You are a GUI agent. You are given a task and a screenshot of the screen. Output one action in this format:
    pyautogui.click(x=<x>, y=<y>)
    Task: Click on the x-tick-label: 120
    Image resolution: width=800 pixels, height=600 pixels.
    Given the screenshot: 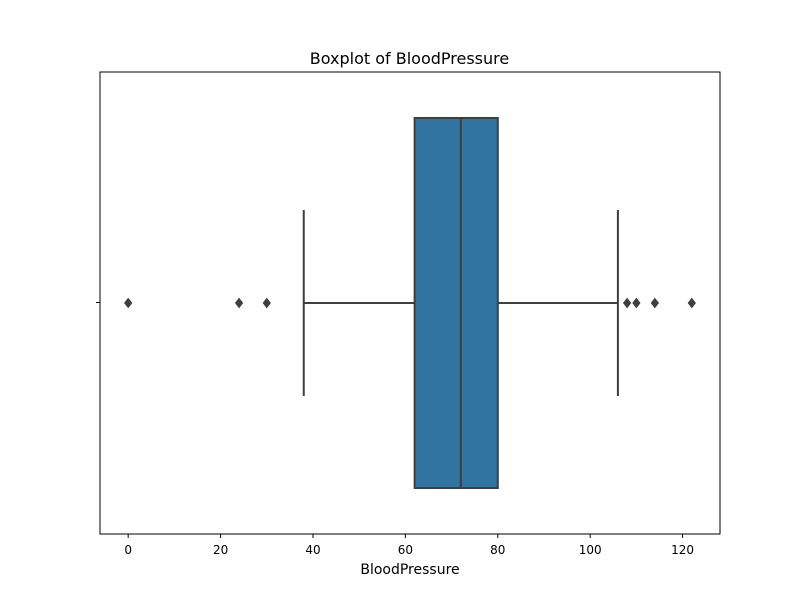 What is the action you would take?
    pyautogui.click(x=682, y=550)
    